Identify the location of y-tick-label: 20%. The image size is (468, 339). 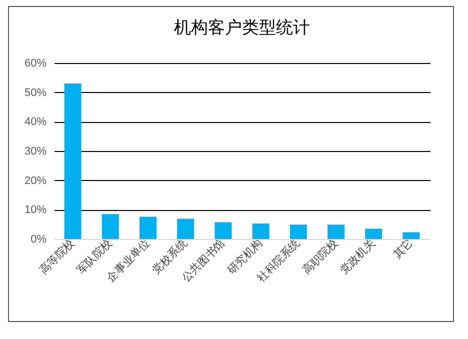
(35, 180).